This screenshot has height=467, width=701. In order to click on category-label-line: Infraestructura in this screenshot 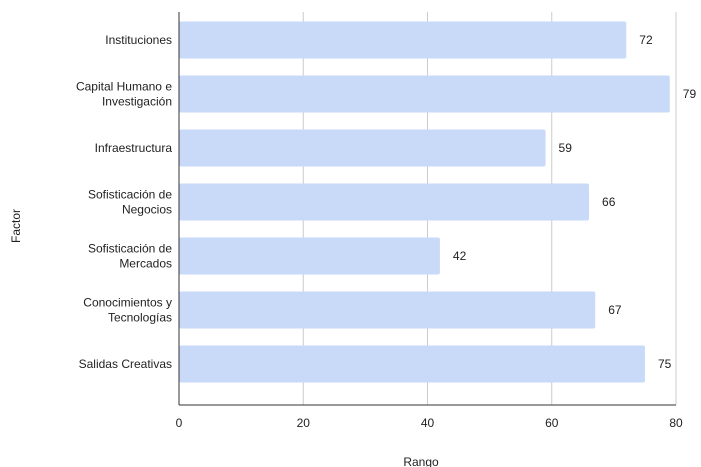, I will do `click(134, 148)`.